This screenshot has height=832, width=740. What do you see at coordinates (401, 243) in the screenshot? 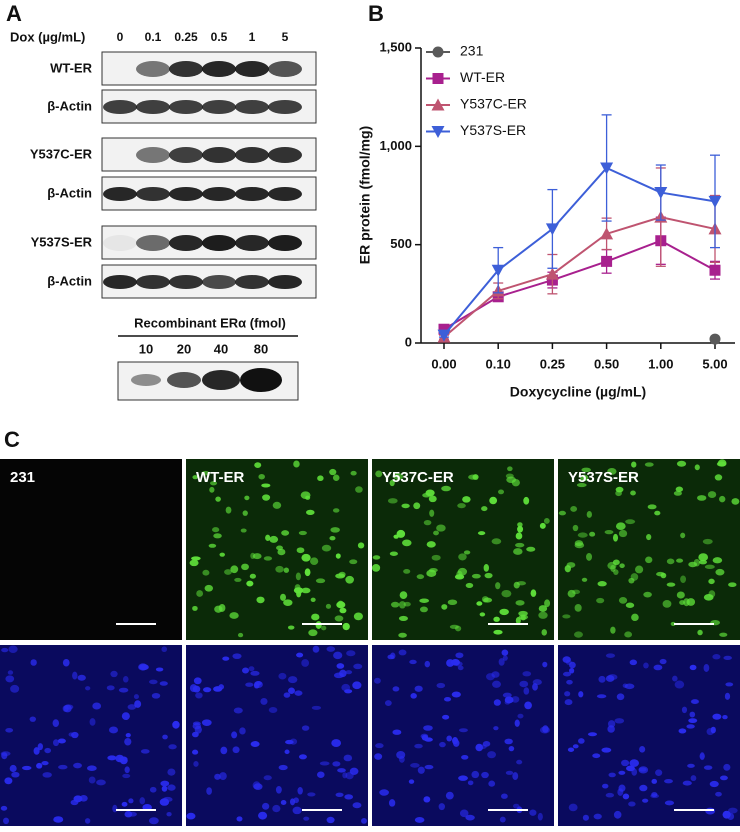
I see `y-tick-label: 500` at bounding box center [401, 243].